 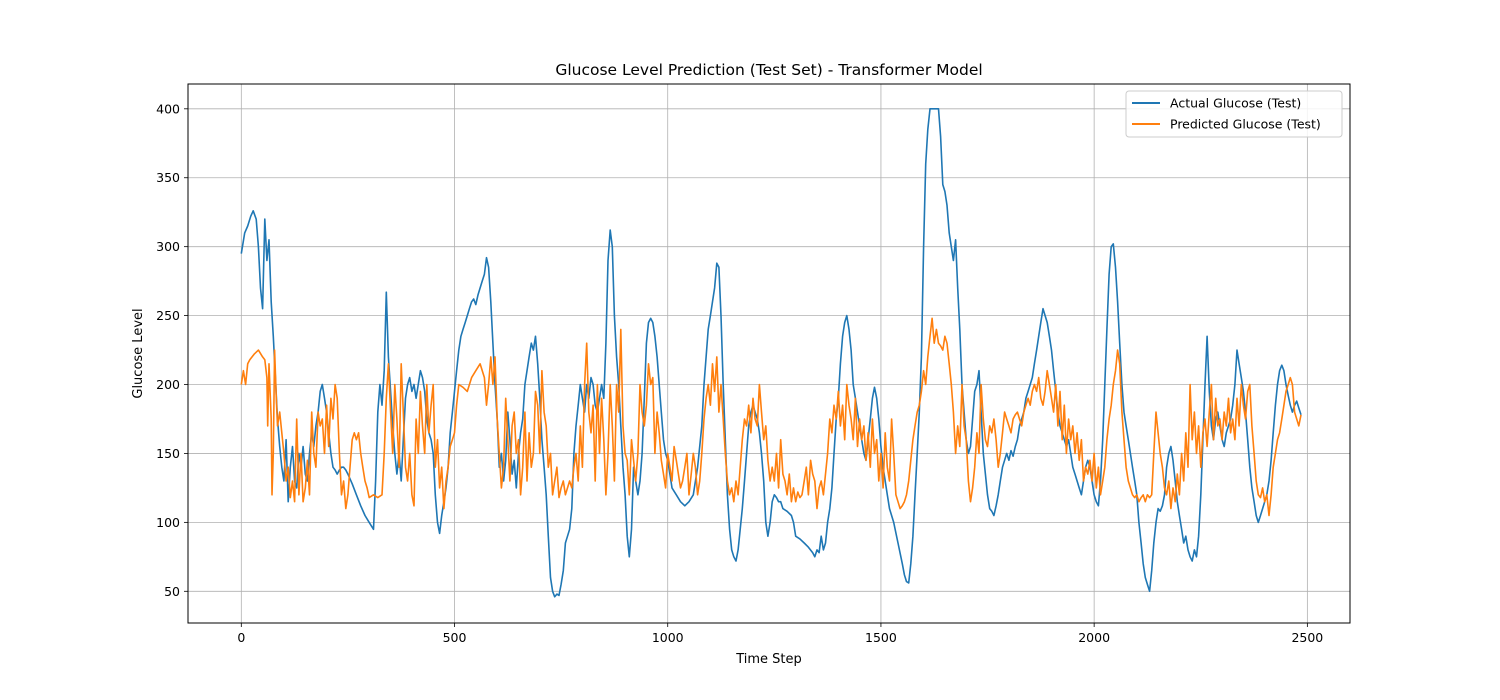 What do you see at coordinates (138, 353) in the screenshot?
I see `y-axis-label: Glucose Level` at bounding box center [138, 353].